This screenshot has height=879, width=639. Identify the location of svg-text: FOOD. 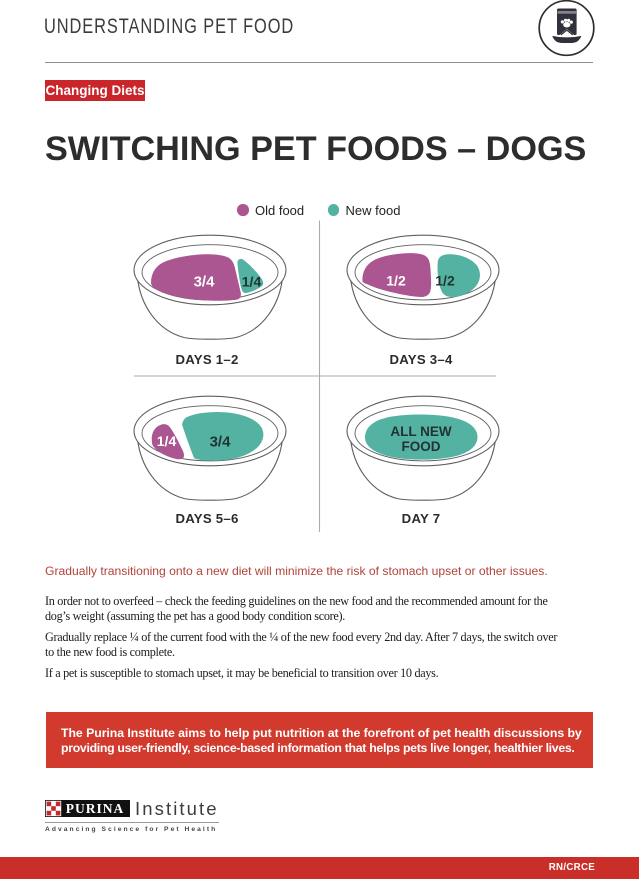
(421, 446).